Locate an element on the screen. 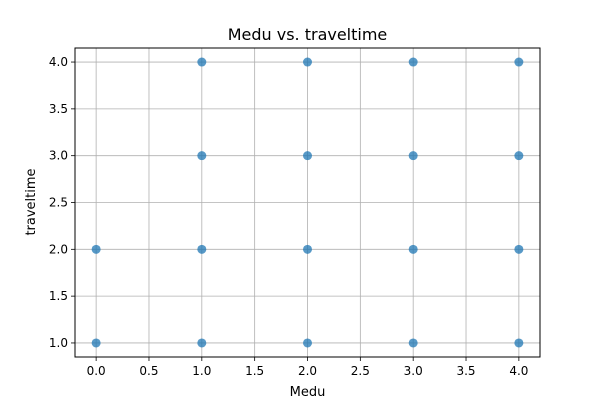 The image size is (600, 400). chart-title: Medu vs. traveltime is located at coordinates (308, 34).